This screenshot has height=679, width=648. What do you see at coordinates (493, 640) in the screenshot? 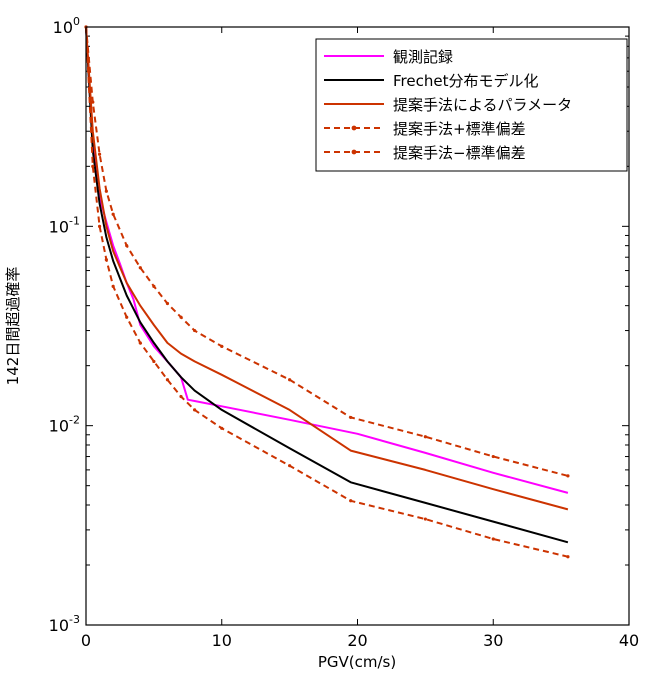
I see `x-tick-label: 30` at bounding box center [493, 640].